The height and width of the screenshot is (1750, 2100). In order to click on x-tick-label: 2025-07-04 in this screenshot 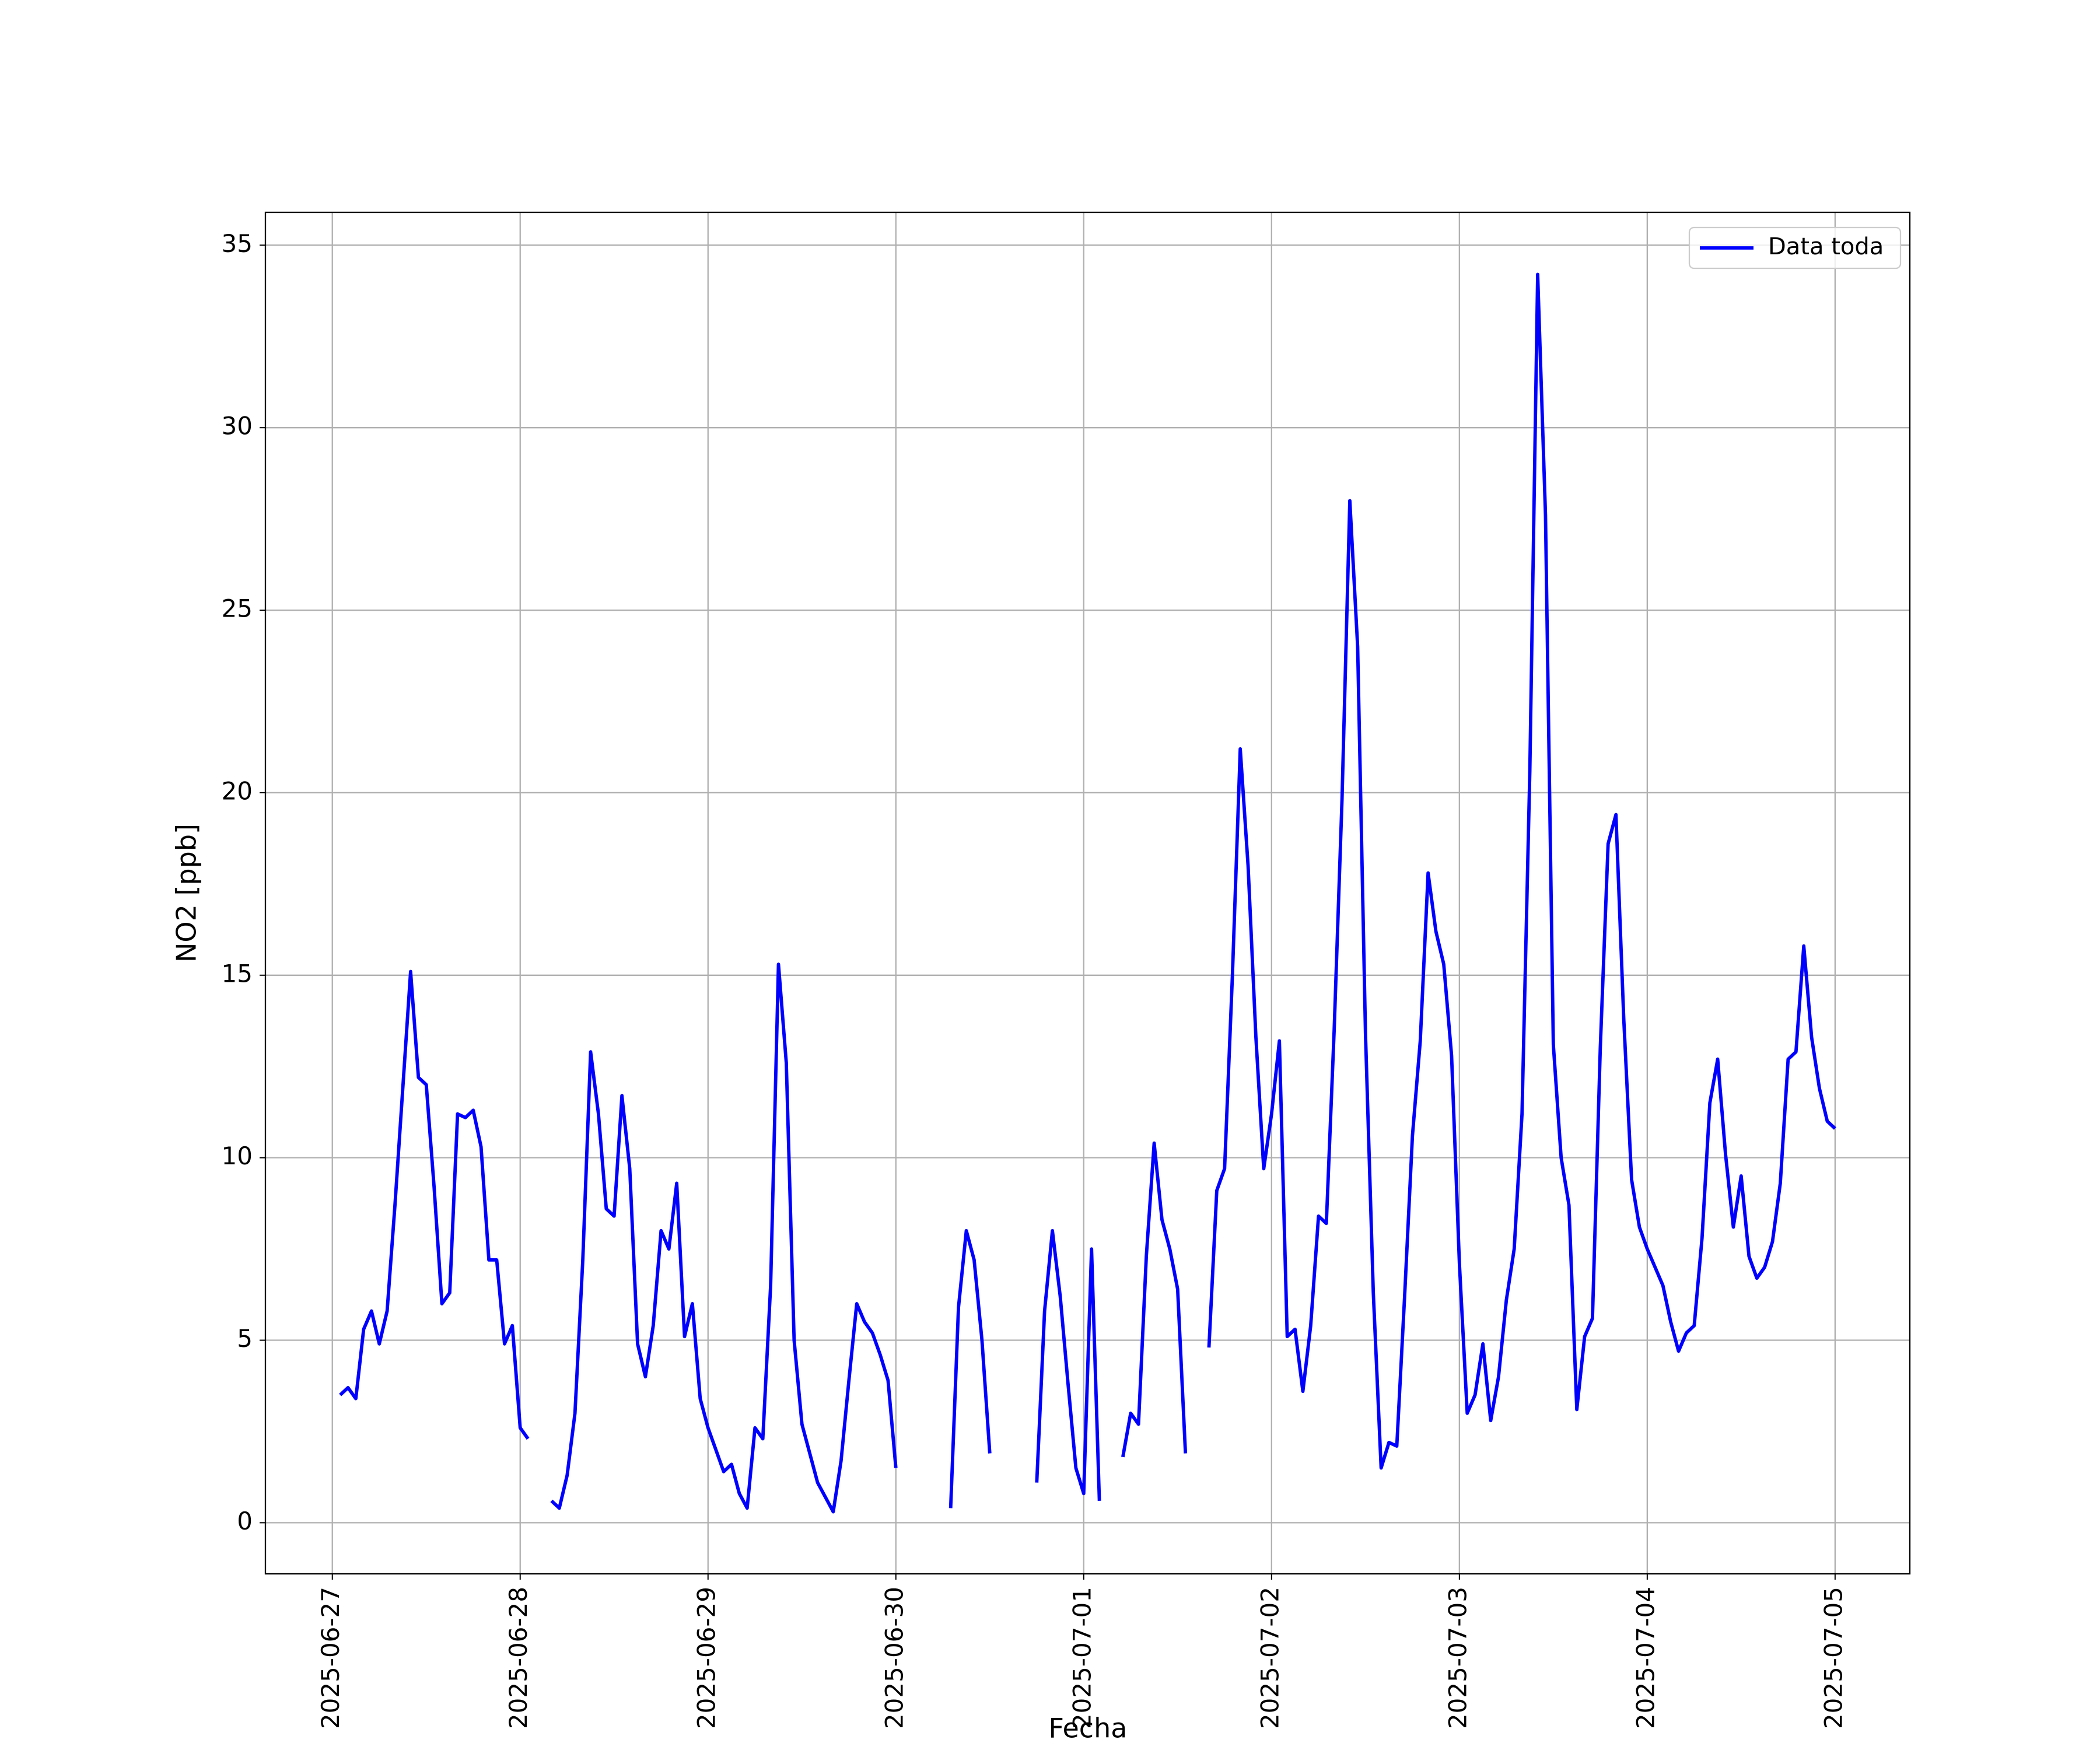, I will do `click(1645, 1658)`.